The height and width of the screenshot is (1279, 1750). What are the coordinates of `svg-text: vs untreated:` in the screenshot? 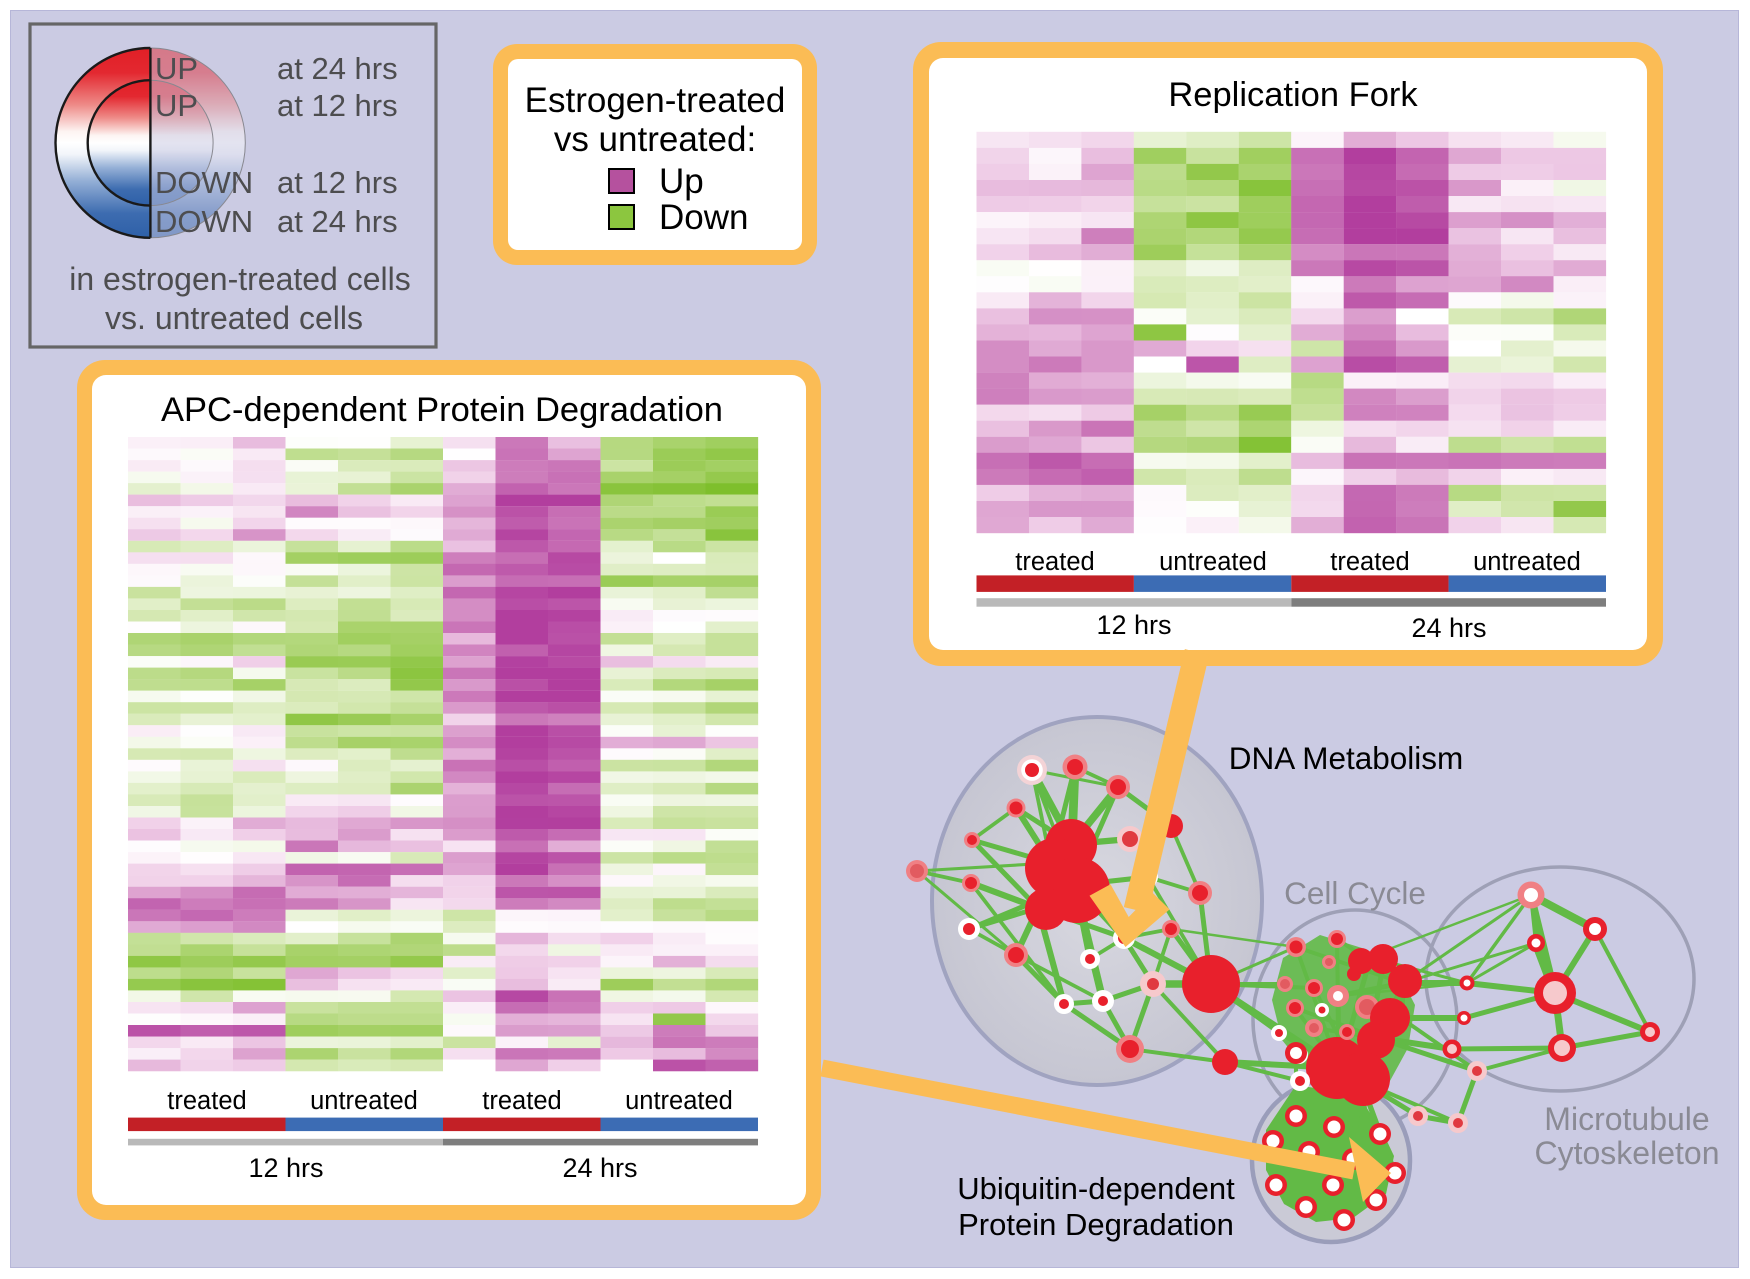 It's located at (655, 139).